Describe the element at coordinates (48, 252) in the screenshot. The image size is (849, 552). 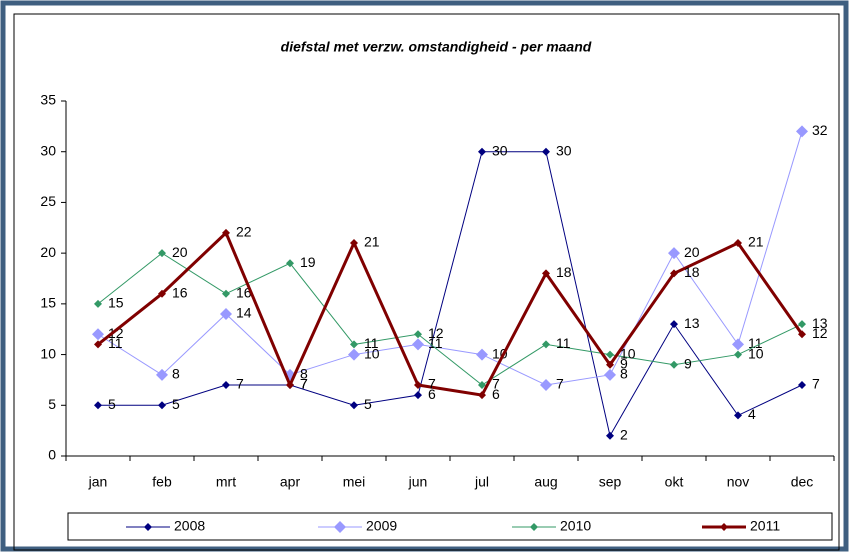
I see `y-tick-label: 20` at that location.